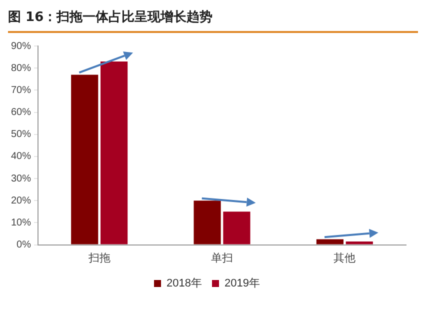 This screenshot has width=426, height=321. What do you see at coordinates (21, 112) in the screenshot?
I see `y-tick-label: 60%` at bounding box center [21, 112].